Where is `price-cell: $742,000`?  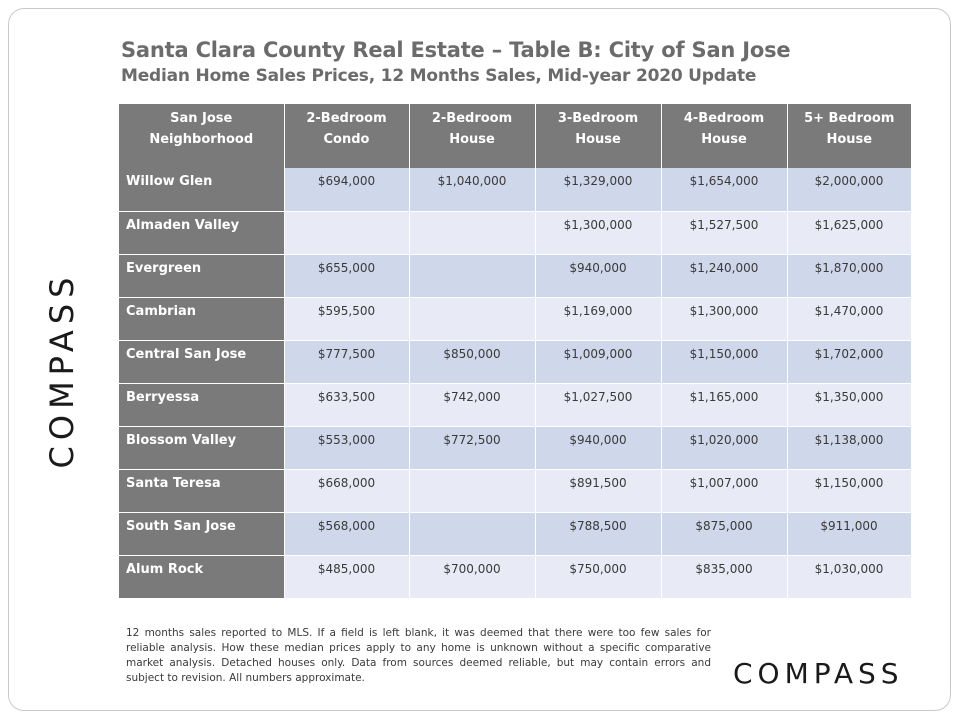
price-cell: $742,000 is located at coordinates (472, 405).